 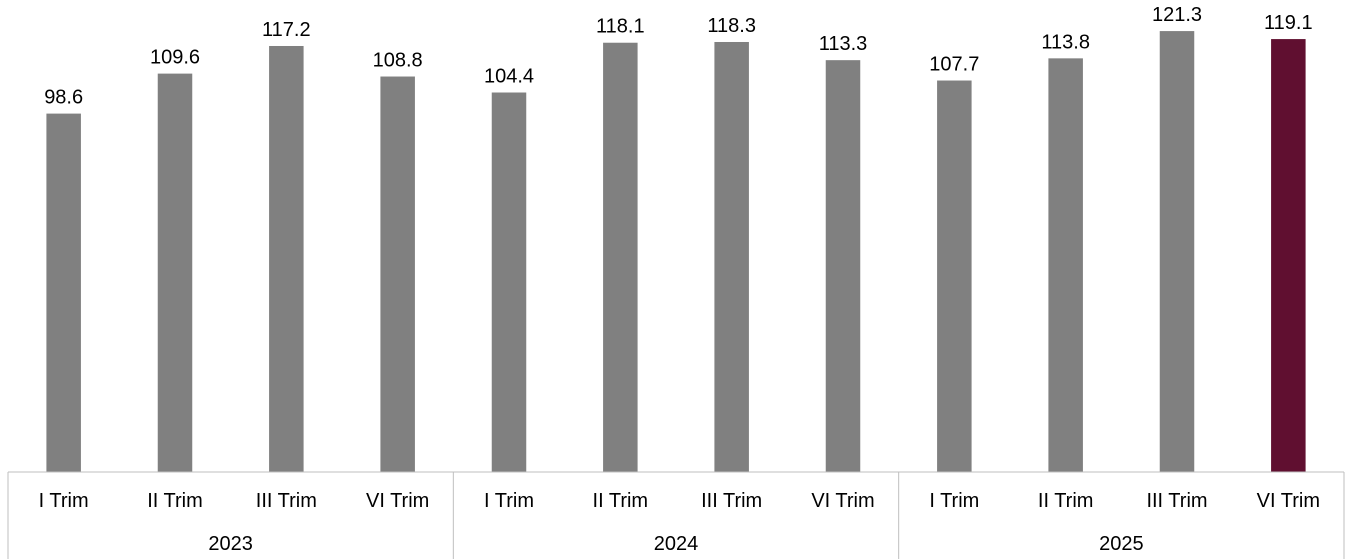 I want to click on data-label: 118.1, so click(x=620, y=27).